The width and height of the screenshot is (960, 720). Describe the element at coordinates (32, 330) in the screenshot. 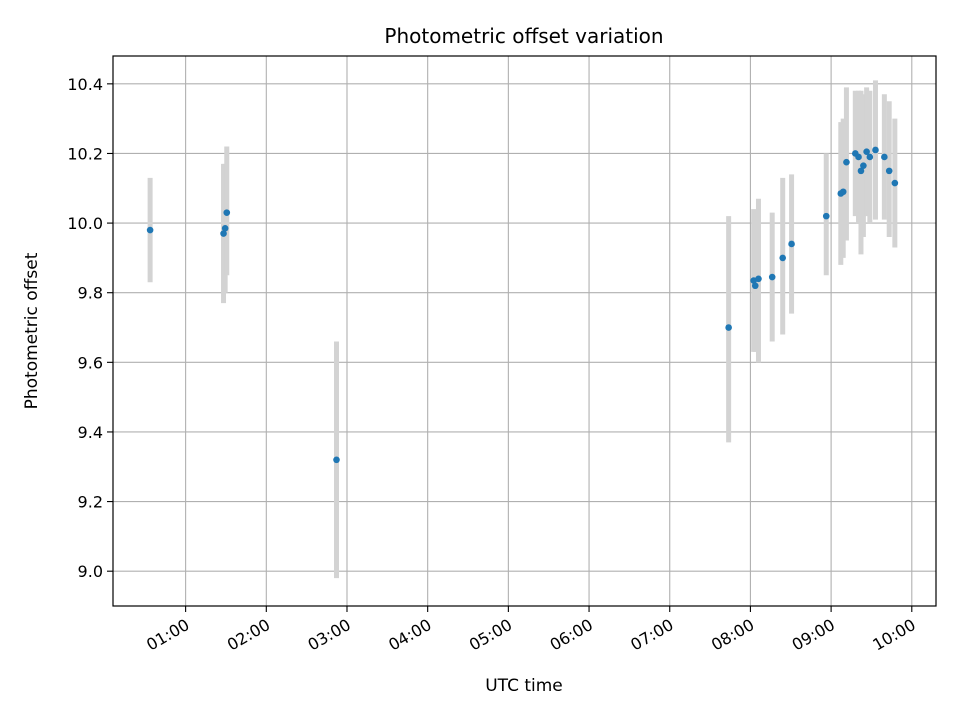

I see `y-axis-label: Photometric offset` at that location.